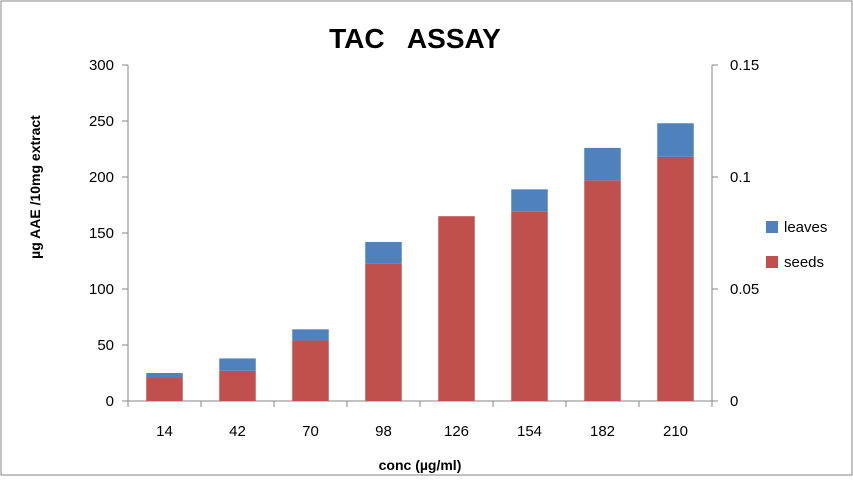 The image size is (853, 481). Describe the element at coordinates (105, 345) in the screenshot. I see `y-tick-left-label: 50` at that location.